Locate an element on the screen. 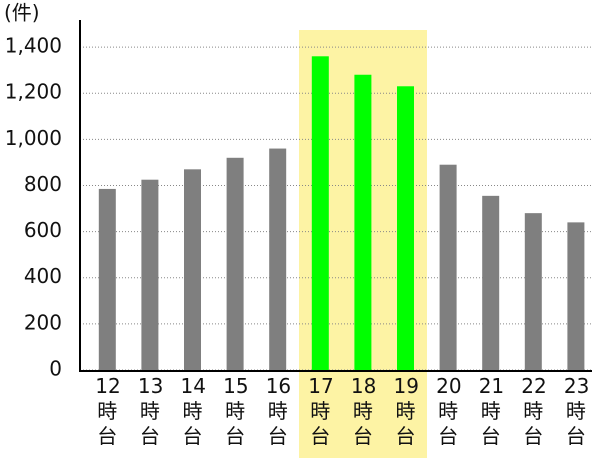 This screenshot has width=612, height=458. x-tick-label: 21時台 is located at coordinates (491, 411).